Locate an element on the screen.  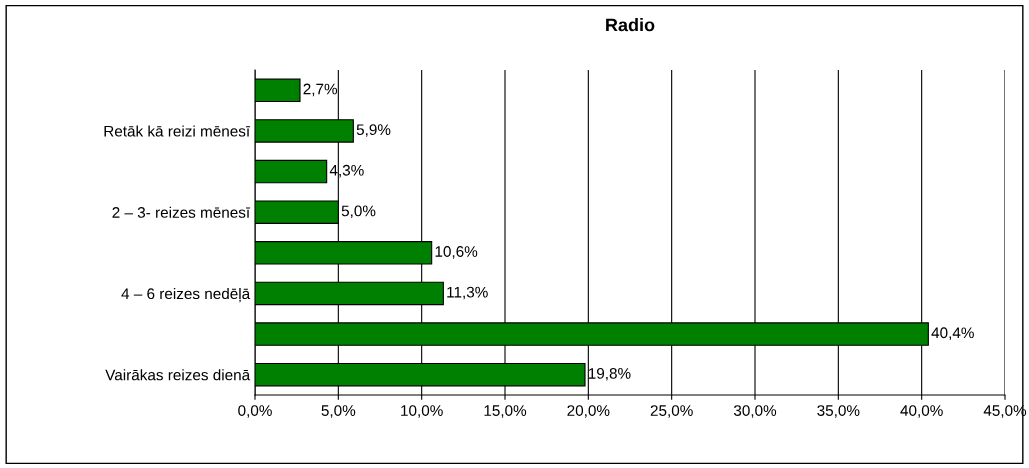
x-tick-label: 30,0% is located at coordinates (755, 411).